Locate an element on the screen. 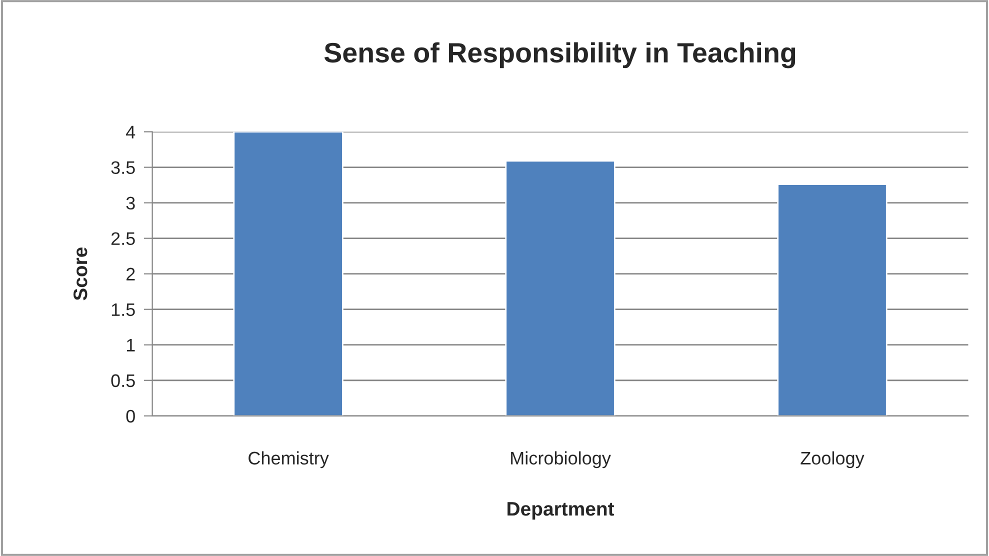 The image size is (989, 556). y-tick-label: 0.5 is located at coordinates (123, 381).